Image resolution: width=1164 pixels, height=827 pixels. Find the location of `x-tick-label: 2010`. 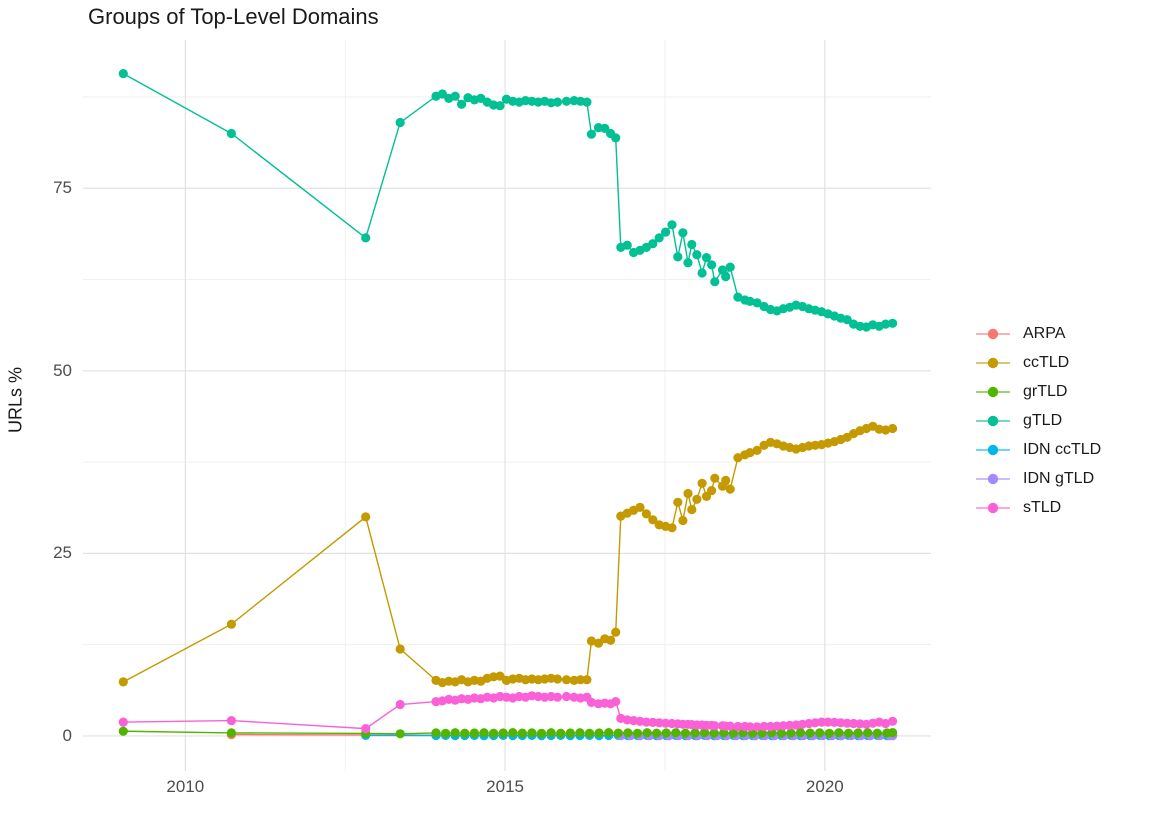

x-tick-label: 2010 is located at coordinates (185, 786).